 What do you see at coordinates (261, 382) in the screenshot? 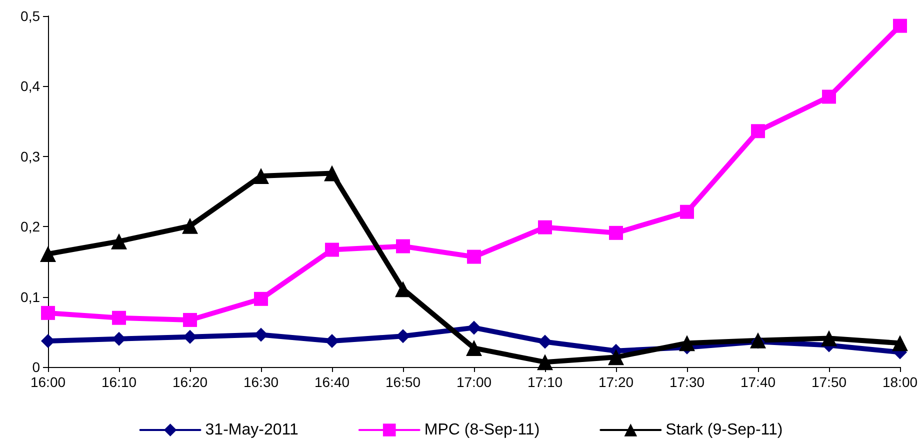
I see `x-tick-label: 16:30` at bounding box center [261, 382].